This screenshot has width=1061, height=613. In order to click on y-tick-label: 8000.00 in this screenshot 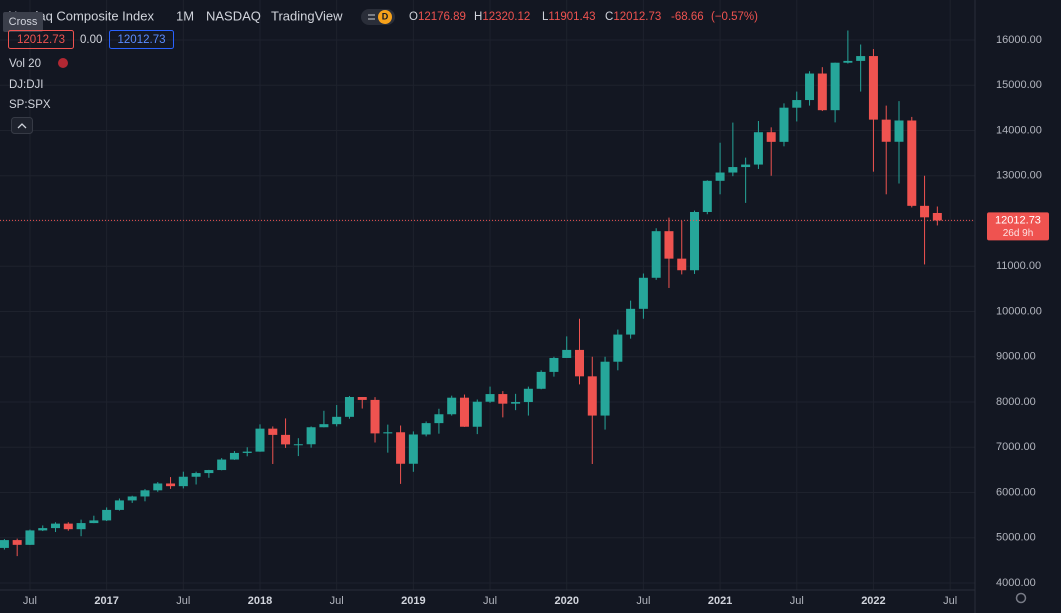, I will do `click(1016, 402)`.